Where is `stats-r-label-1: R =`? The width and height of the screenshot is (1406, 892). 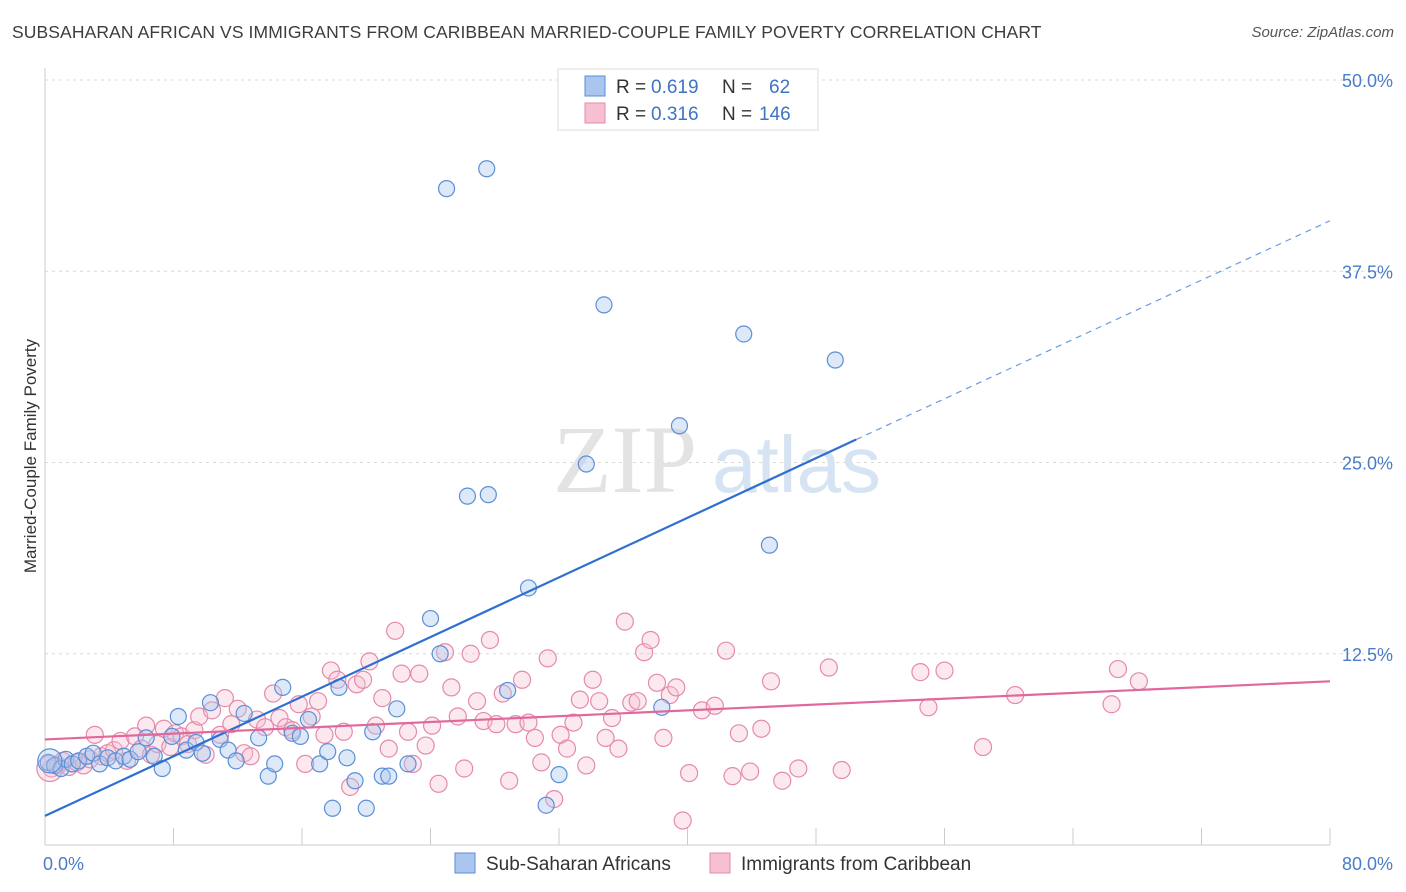 stats-r-label-1: R = is located at coordinates (633, 87).